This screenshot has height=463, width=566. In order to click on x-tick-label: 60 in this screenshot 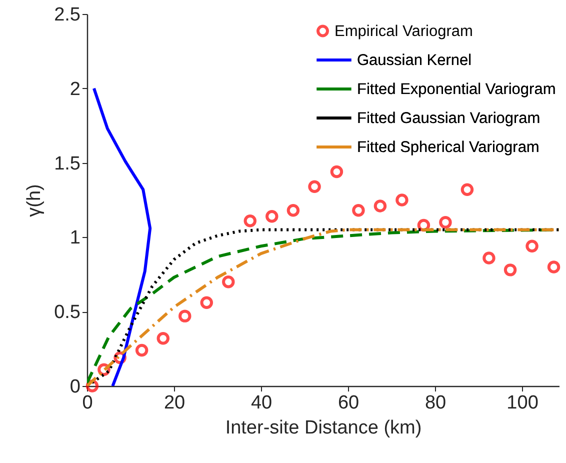, I will do `click(349, 403)`.